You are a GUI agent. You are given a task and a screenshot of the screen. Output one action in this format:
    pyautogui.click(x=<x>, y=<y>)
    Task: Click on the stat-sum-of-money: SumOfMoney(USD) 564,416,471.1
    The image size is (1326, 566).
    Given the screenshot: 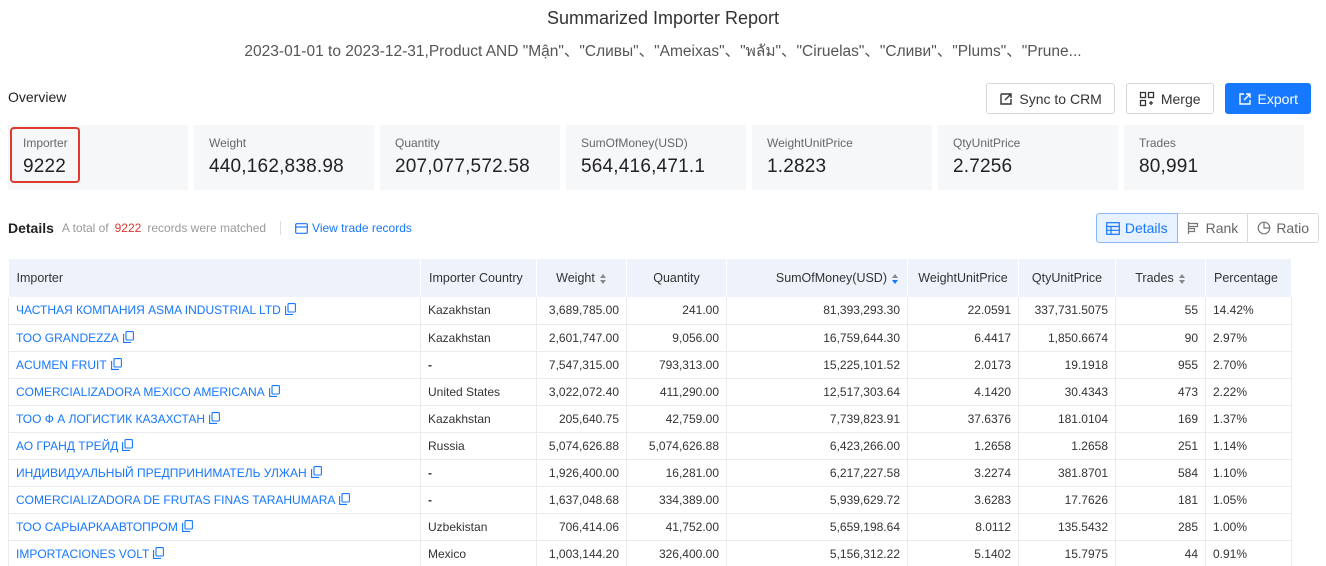 What is the action you would take?
    pyautogui.click(x=656, y=157)
    